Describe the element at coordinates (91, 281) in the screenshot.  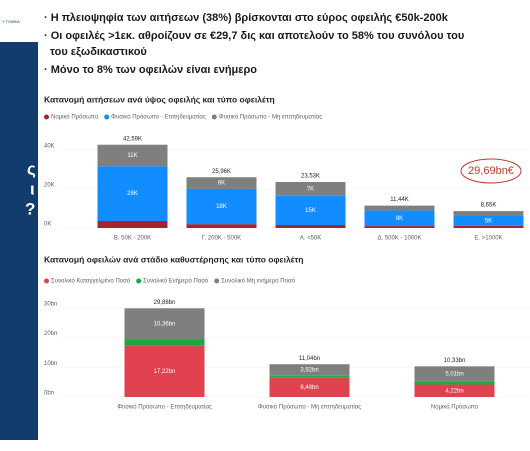
I see `legend-label: Συνολικό Καταγγελμένο Ποσό` at that location.